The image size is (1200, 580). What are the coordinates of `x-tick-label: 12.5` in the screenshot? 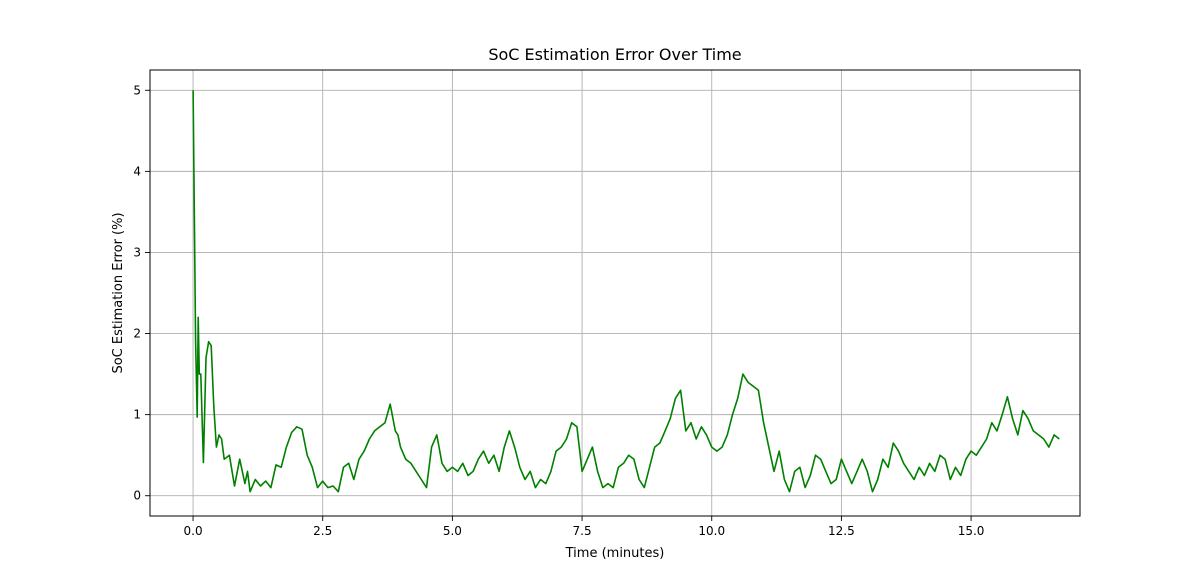 It's located at (841, 531).